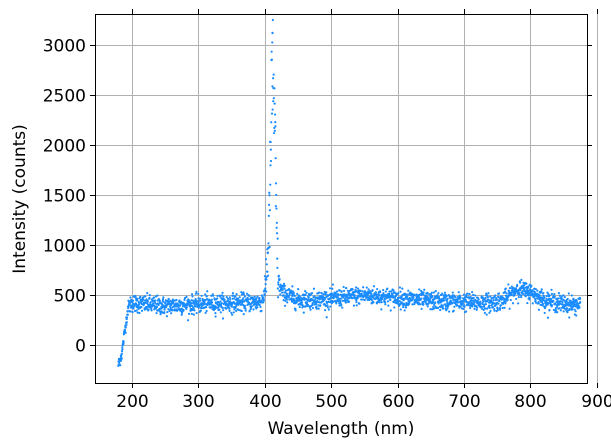 Image resolution: width=611 pixels, height=447 pixels. Describe the element at coordinates (64, 47) in the screenshot. I see `y-tick-label: 3000` at that location.